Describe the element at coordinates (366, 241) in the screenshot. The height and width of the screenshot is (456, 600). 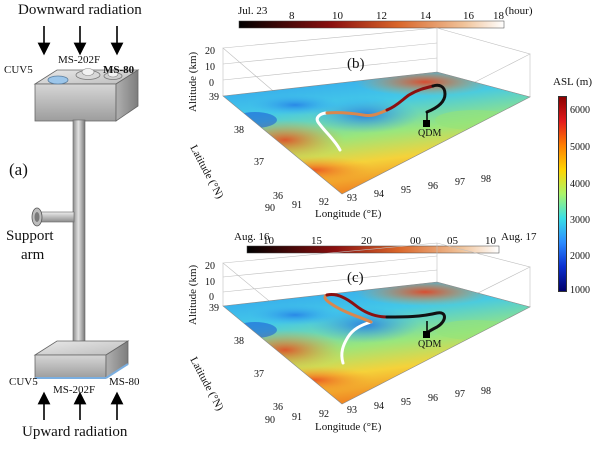
I see `time-tick-c-2: 20` at that location.